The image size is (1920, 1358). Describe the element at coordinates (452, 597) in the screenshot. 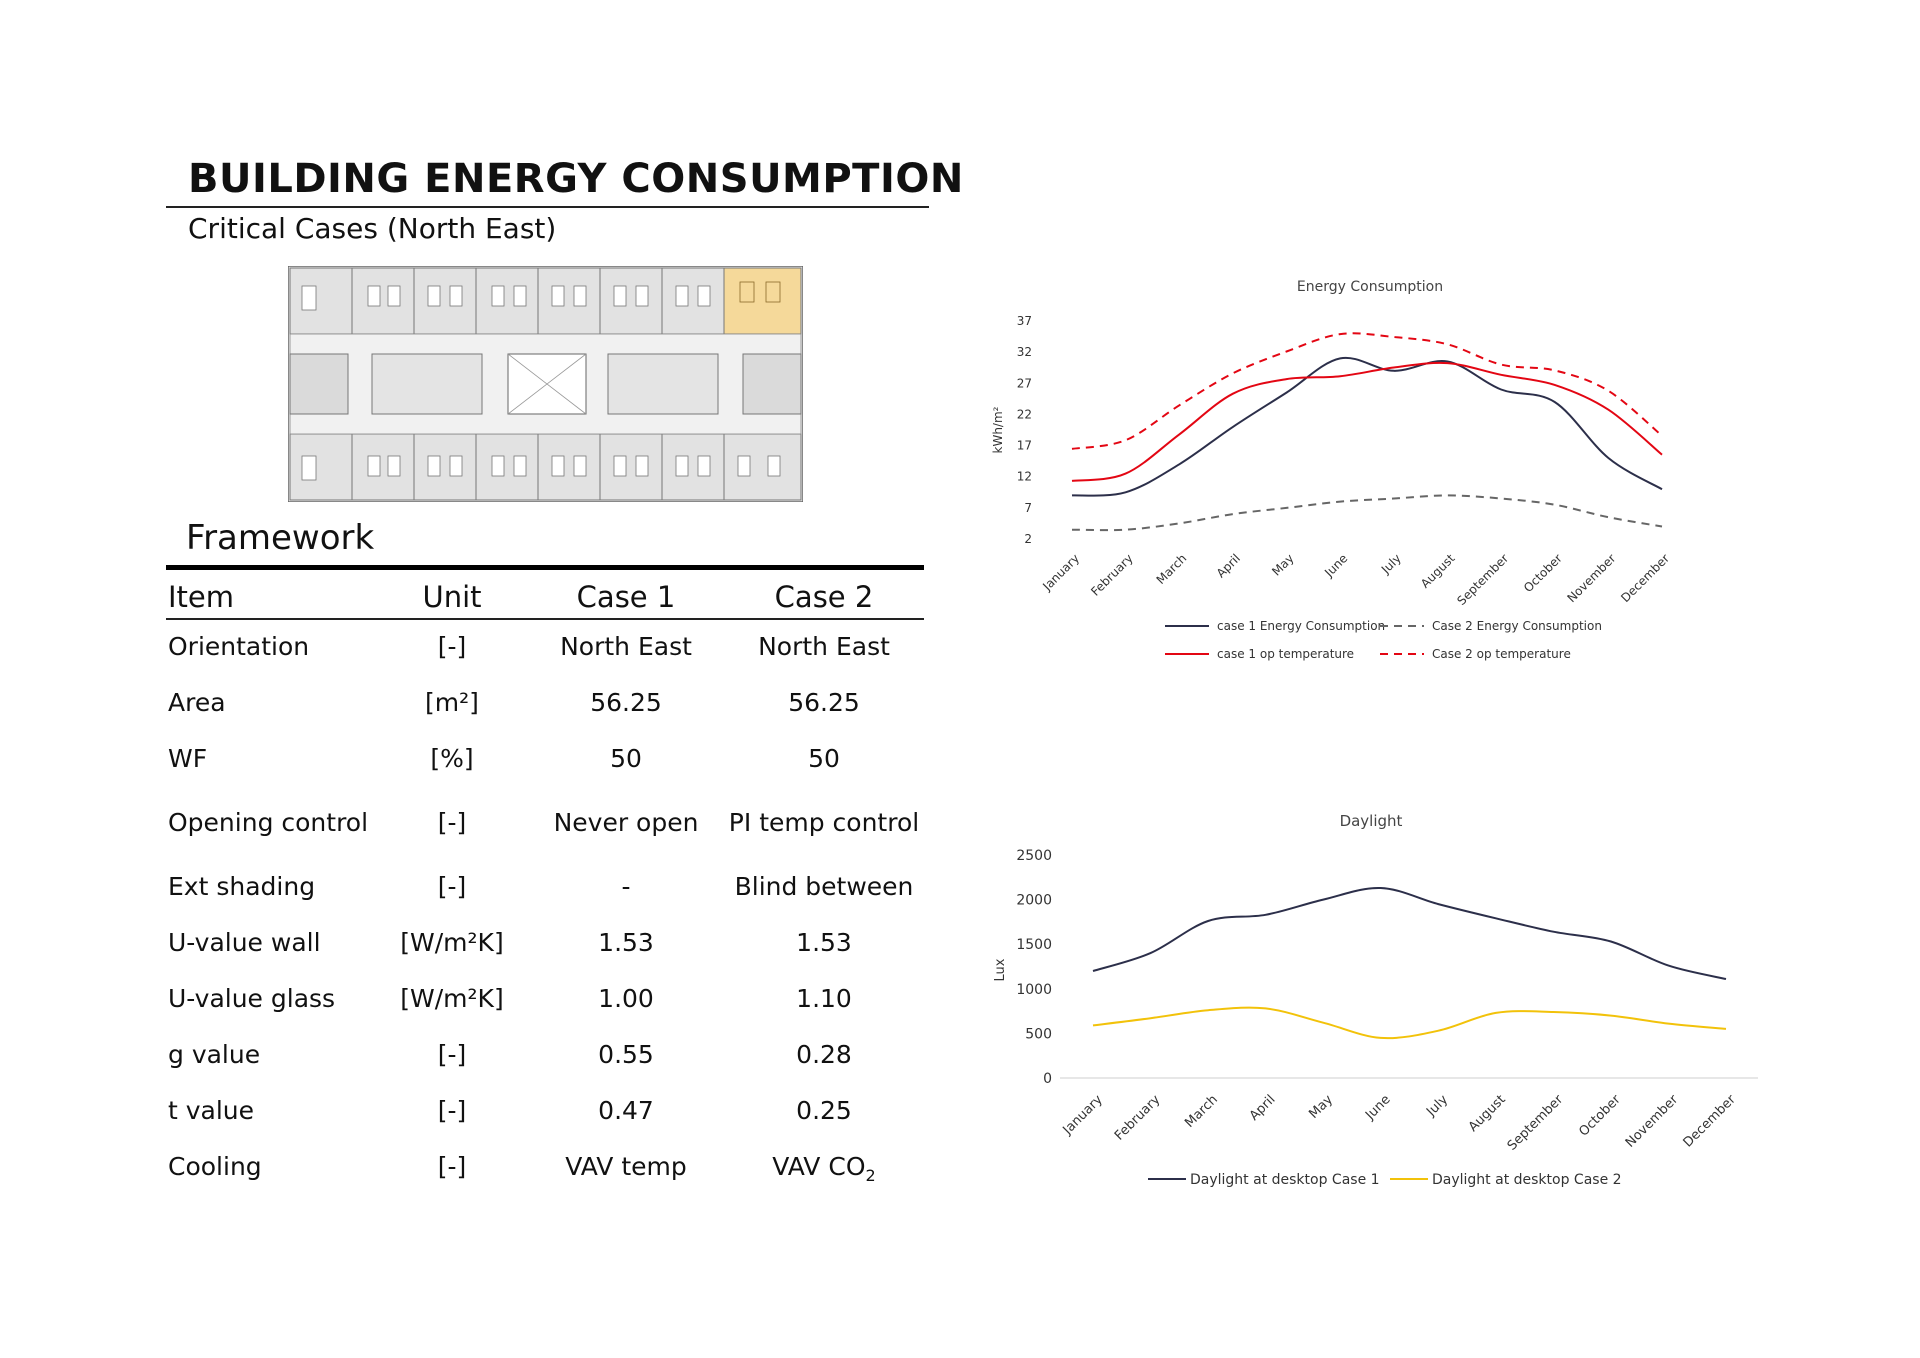

I see `header-unit: Unit` at that location.